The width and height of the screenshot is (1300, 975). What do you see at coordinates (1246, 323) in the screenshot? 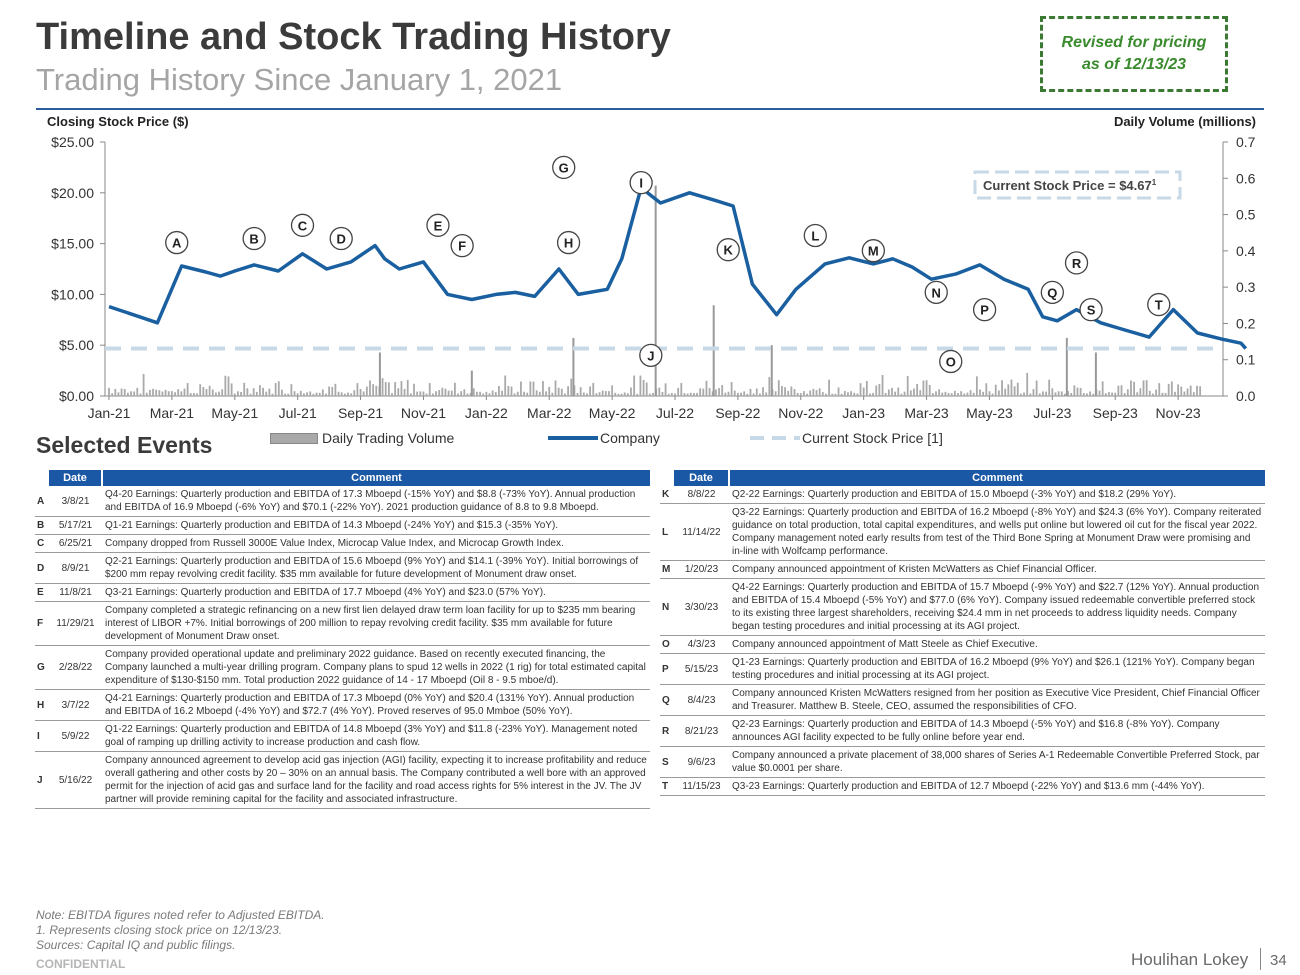
I see `right-tick-label: 0.2` at bounding box center [1246, 323].